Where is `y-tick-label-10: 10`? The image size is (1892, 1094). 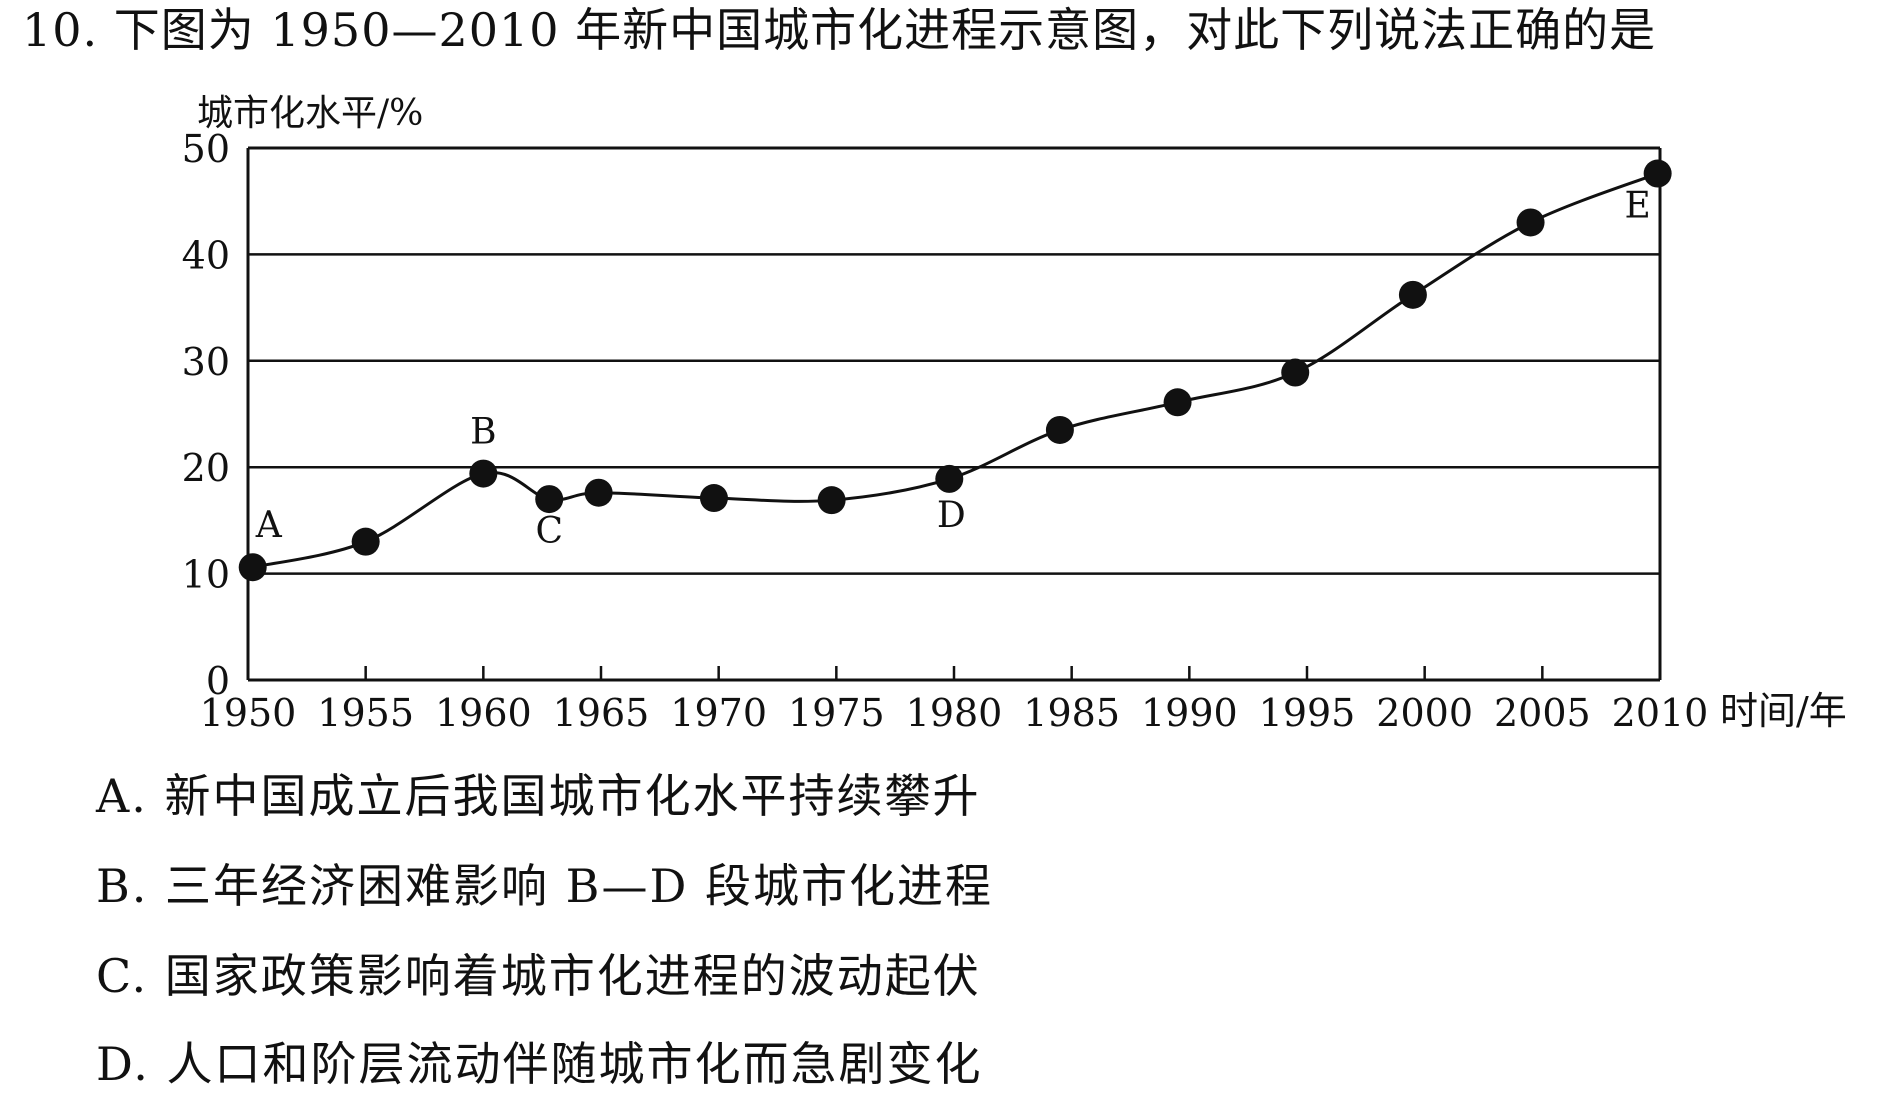 y-tick-label-10: 10 is located at coordinates (206, 575).